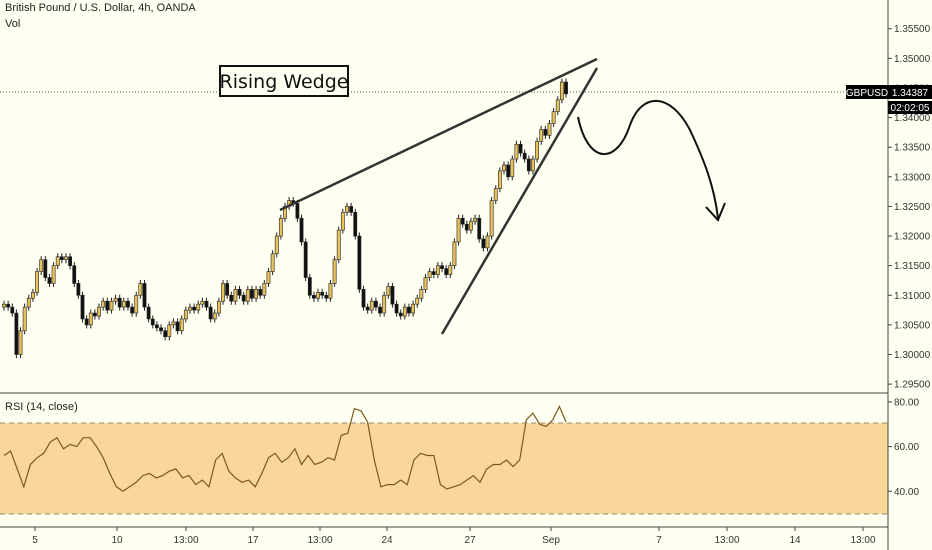  What do you see at coordinates (912, 118) in the screenshot?
I see `price-tick-label: 1.34000` at bounding box center [912, 118].